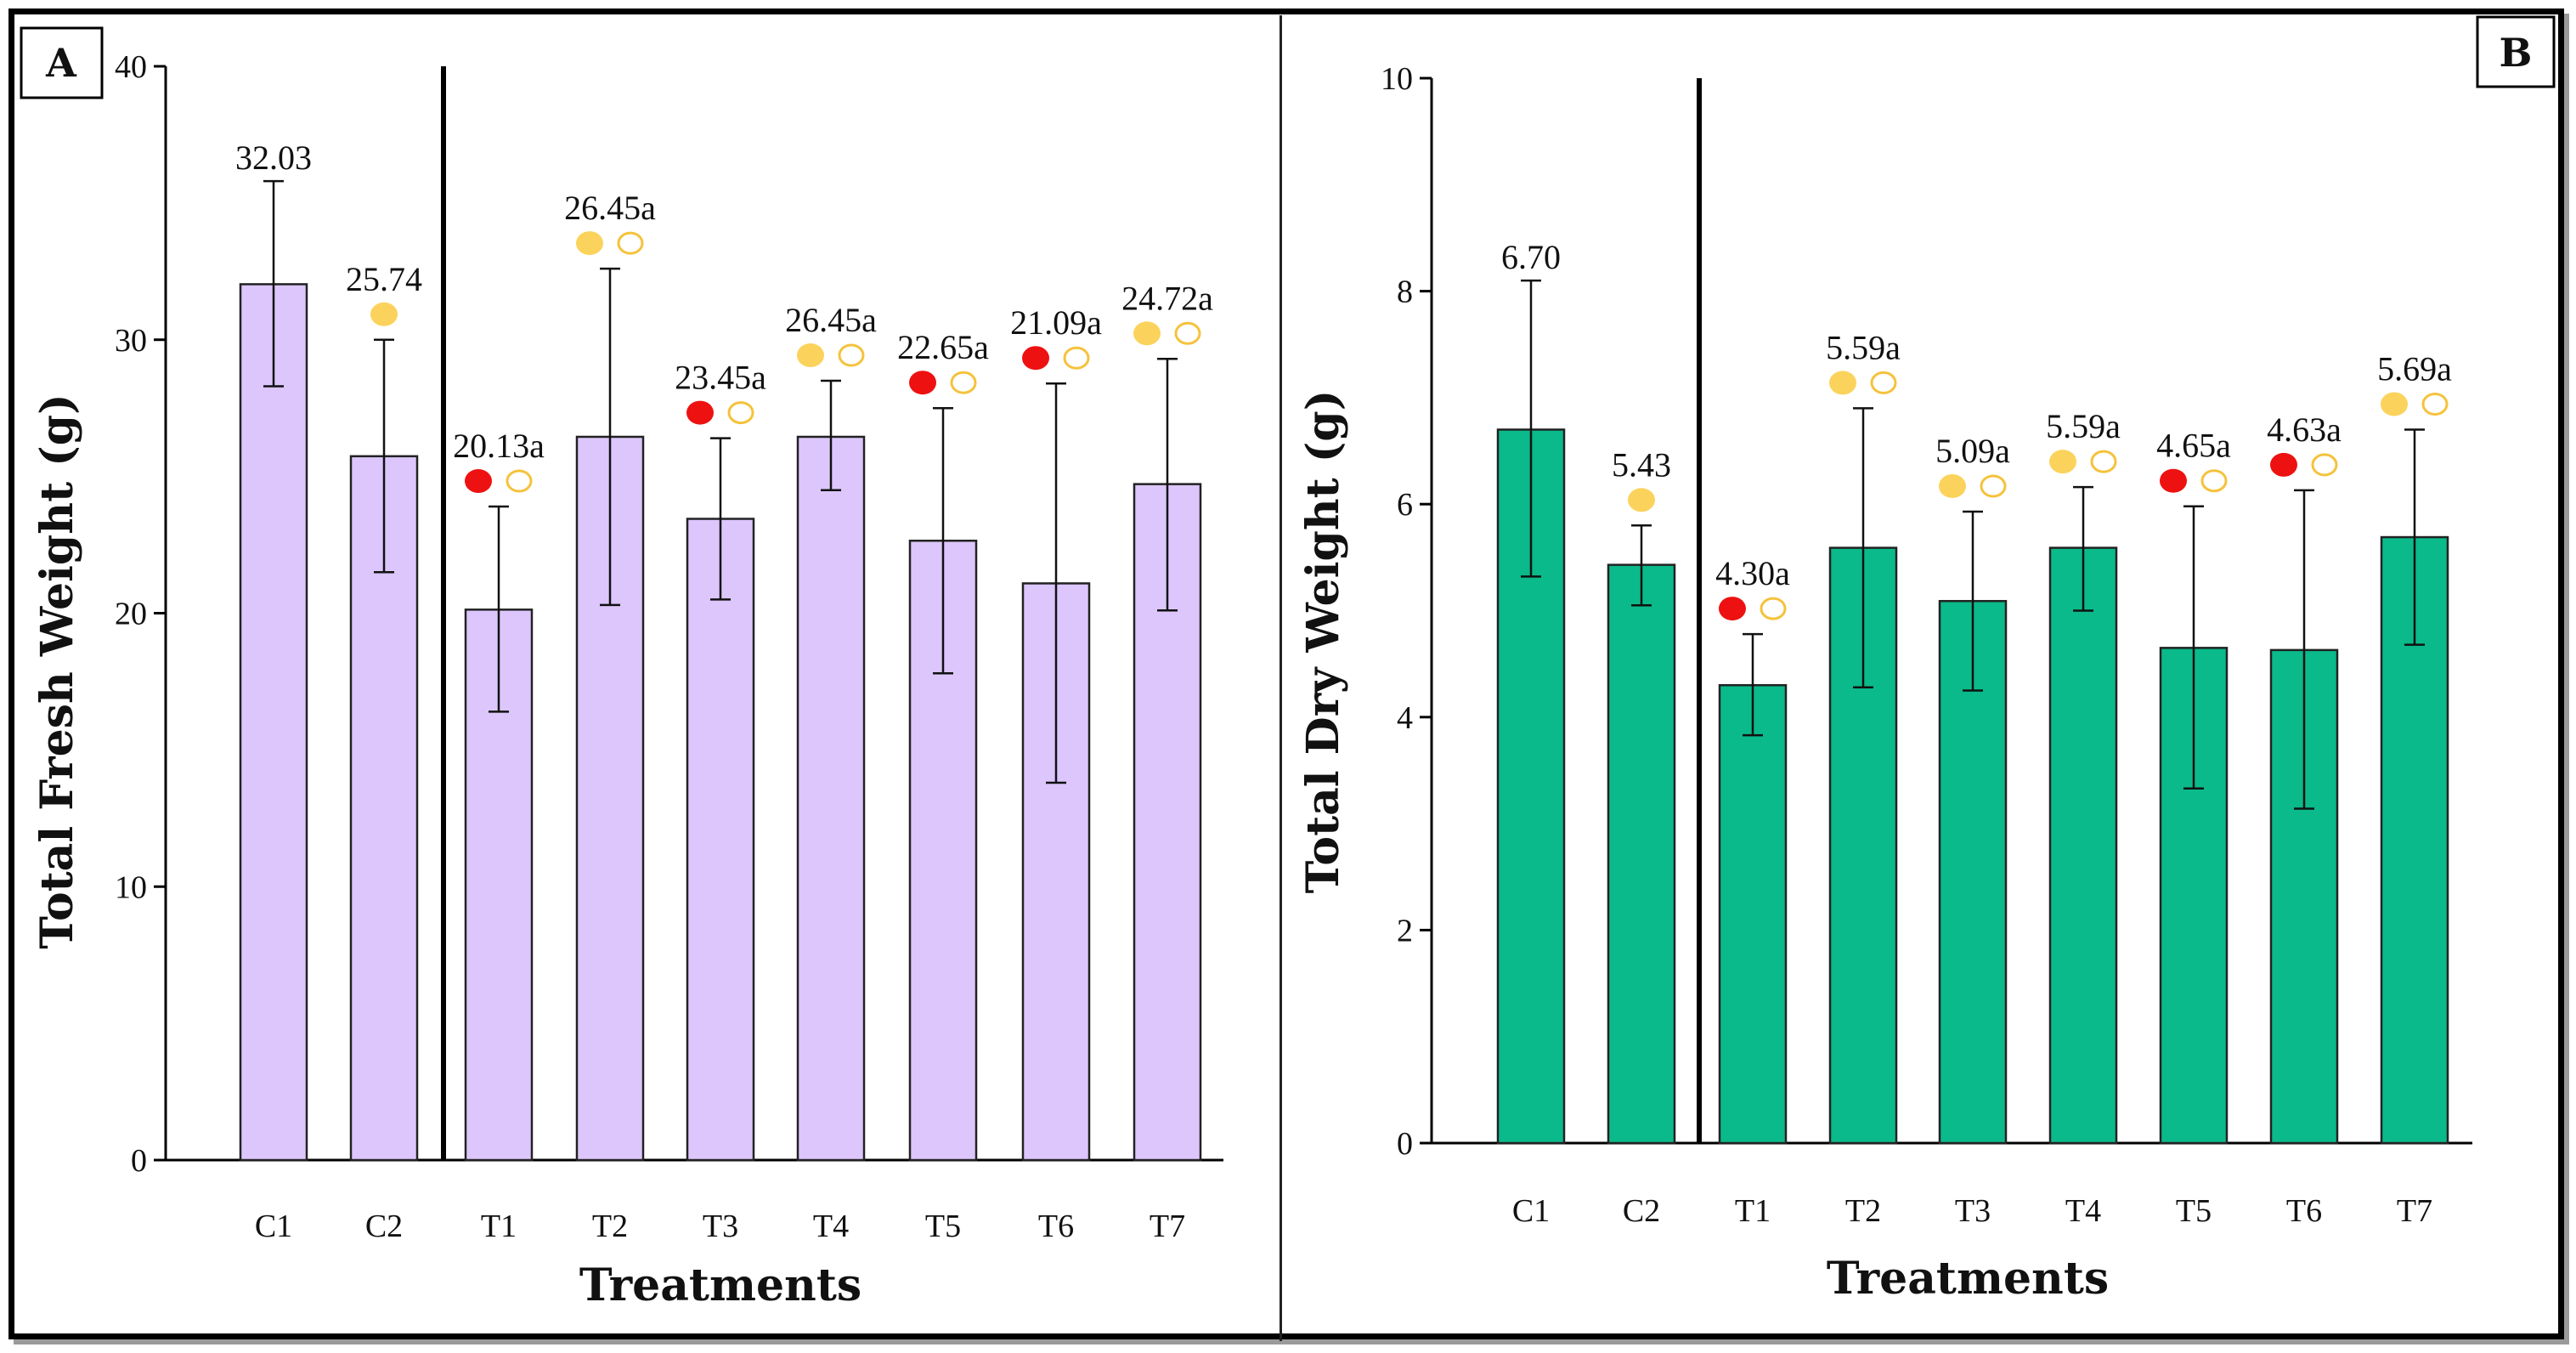  What do you see at coordinates (2304, 430) in the screenshot?
I see `panel-b-data-label: 4.63a` at bounding box center [2304, 430].